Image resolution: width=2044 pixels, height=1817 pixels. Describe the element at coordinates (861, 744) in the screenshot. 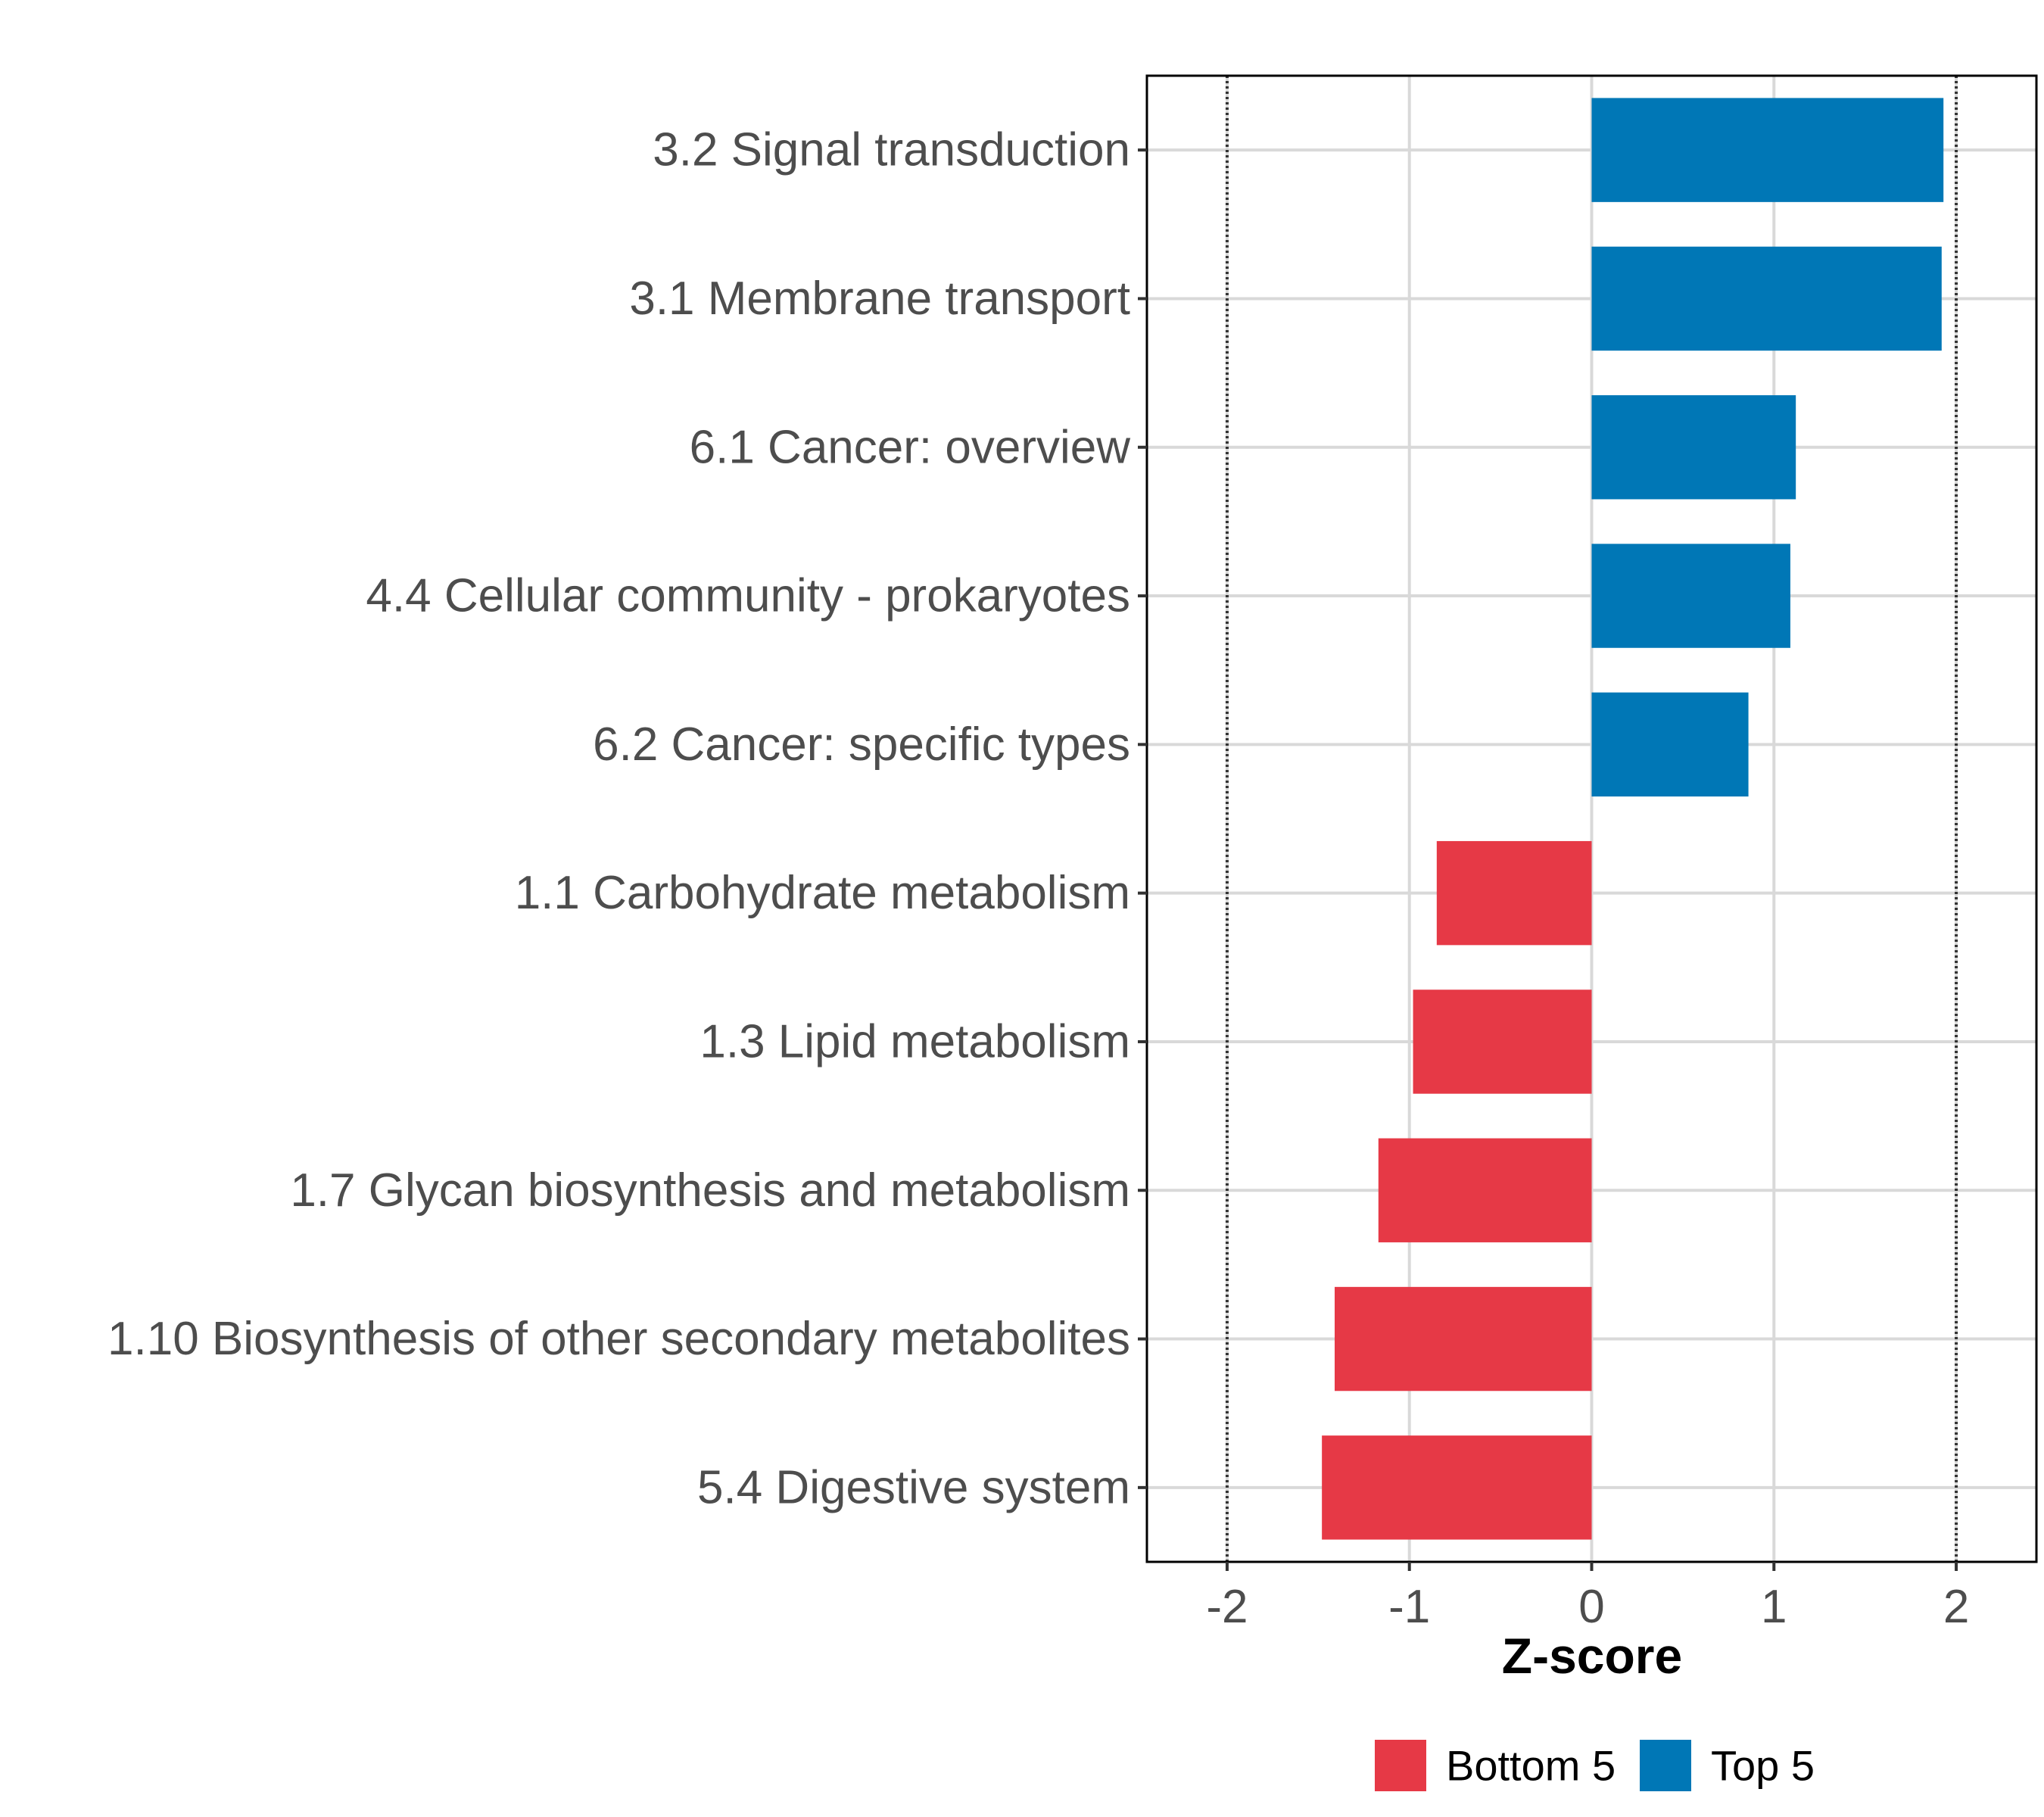

I see `y-tick-label: 6.2 Cancer: specific types` at that location.